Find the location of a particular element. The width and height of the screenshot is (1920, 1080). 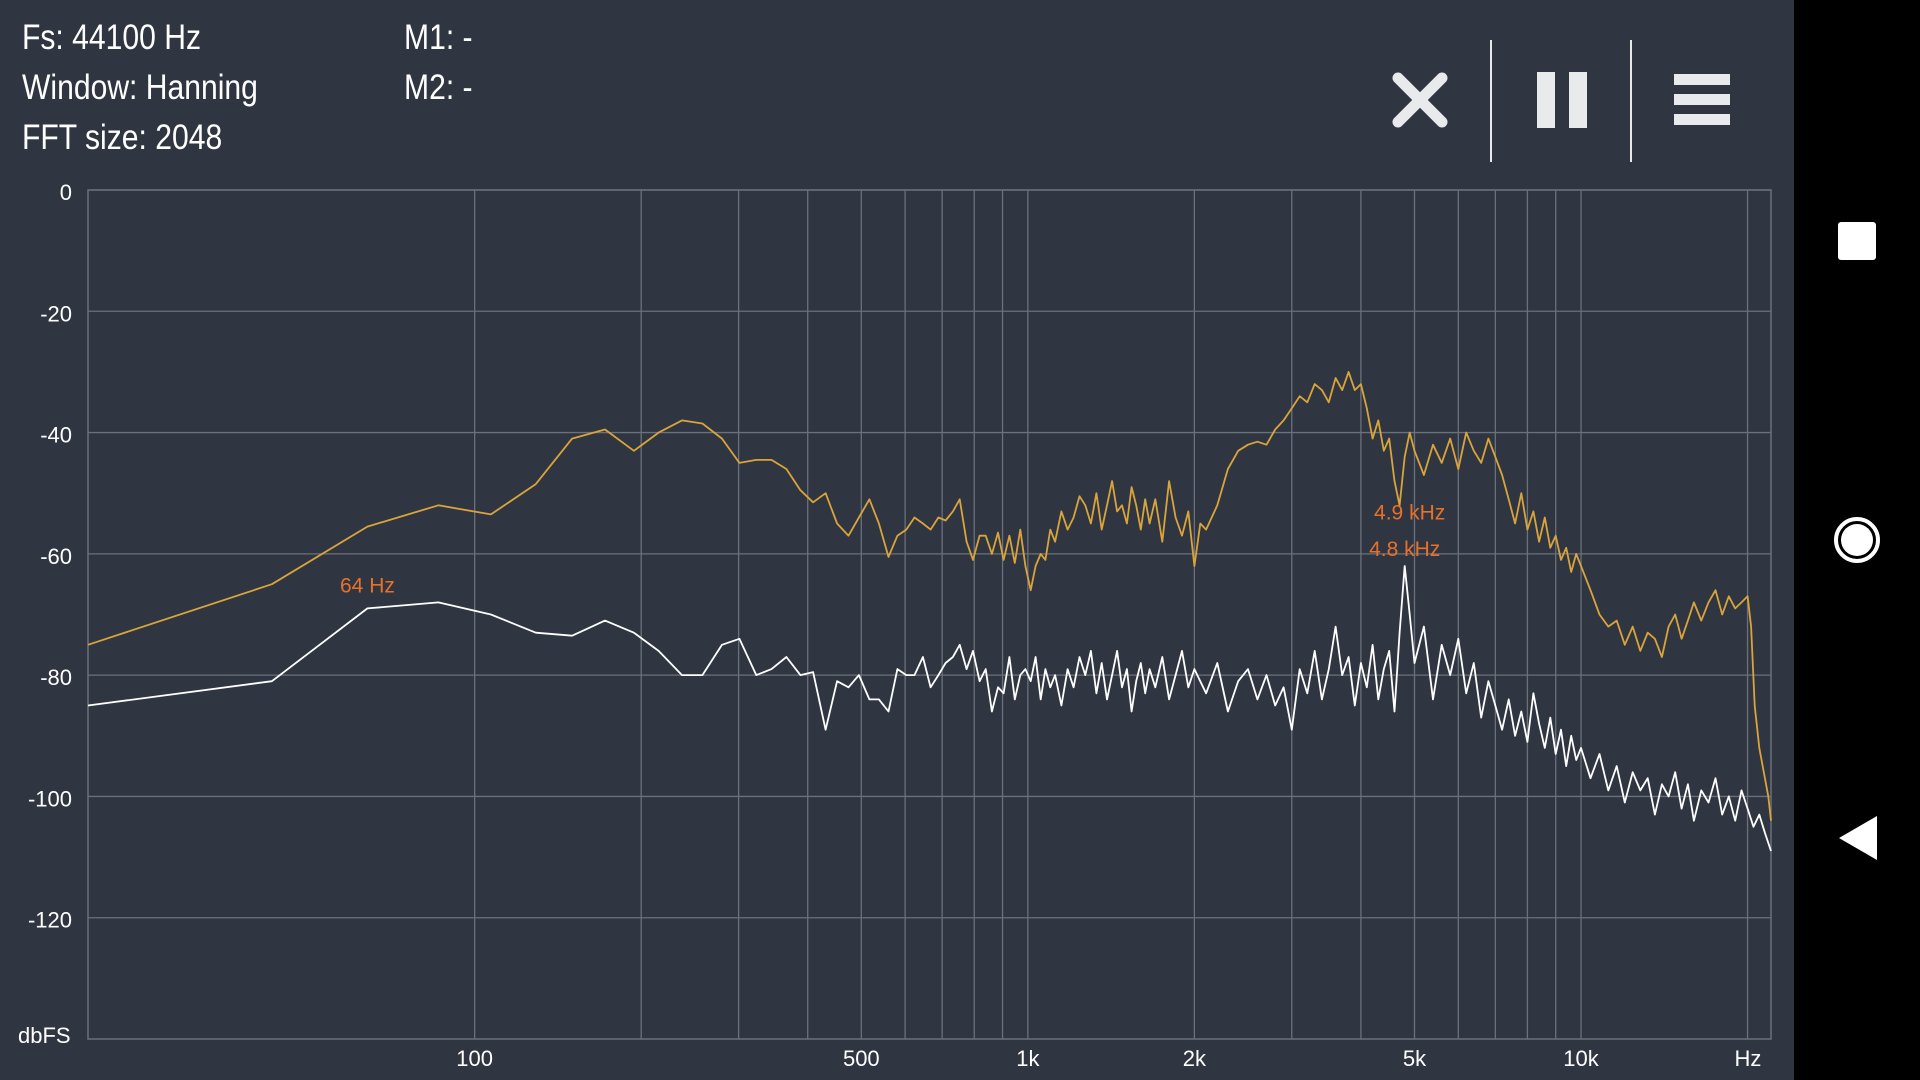

close-button is located at coordinates (1420, 100).